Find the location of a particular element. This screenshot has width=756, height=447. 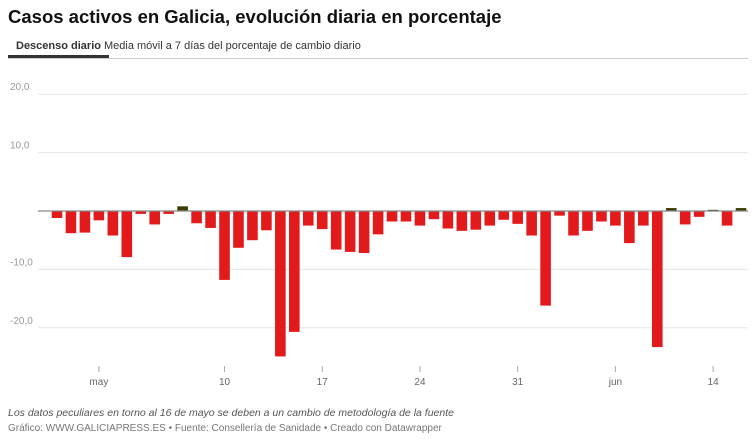

y-tick-label: 10,0 is located at coordinates (20, 146).